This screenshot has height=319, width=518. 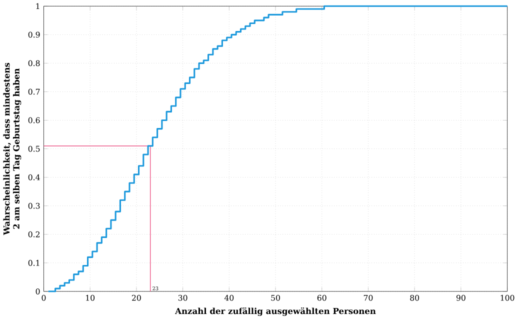 I want to click on x-axis-title: Anzahl der zufällig ausgewählten Personen, so click(x=275, y=311).